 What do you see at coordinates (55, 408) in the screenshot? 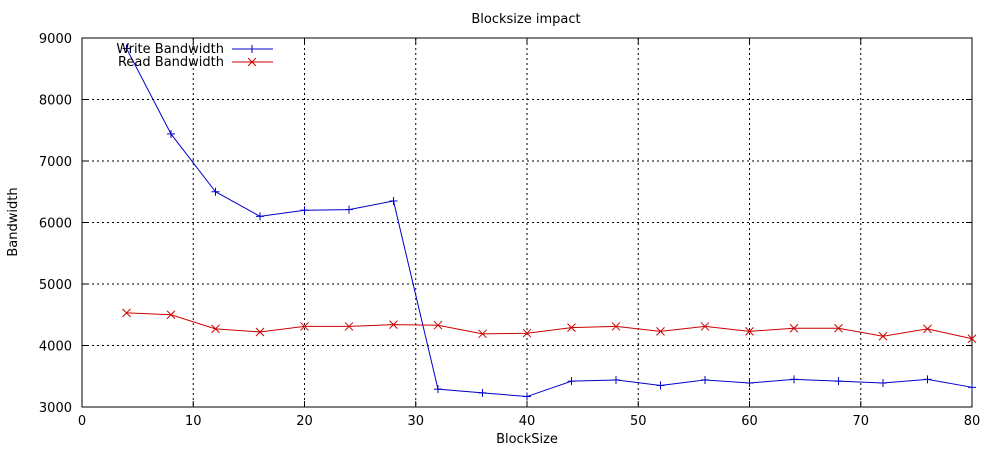
I see `y-tick-label: 3000` at bounding box center [55, 408].